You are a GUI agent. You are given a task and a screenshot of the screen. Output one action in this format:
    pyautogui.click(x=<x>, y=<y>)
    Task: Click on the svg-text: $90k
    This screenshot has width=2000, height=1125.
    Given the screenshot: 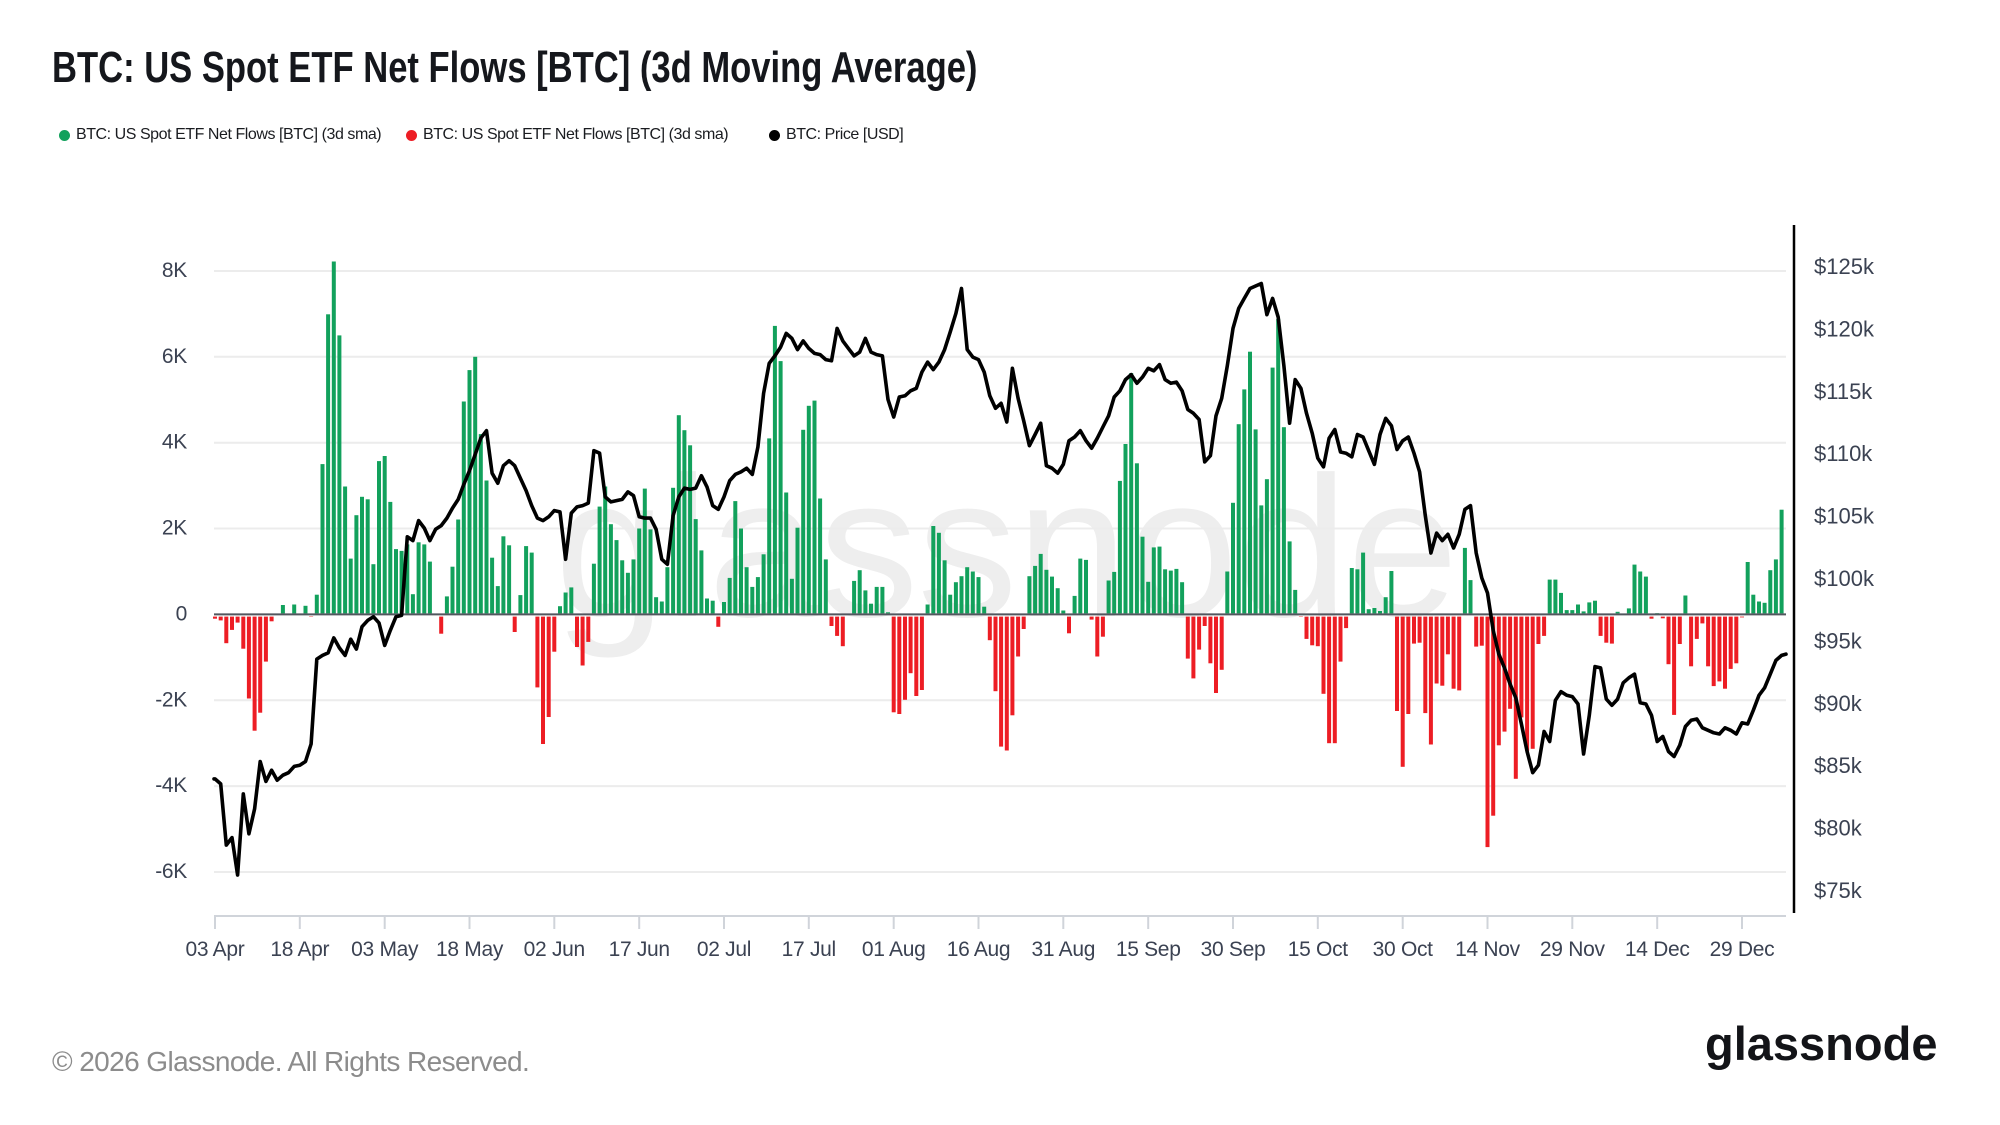 What is the action you would take?
    pyautogui.click(x=1838, y=703)
    